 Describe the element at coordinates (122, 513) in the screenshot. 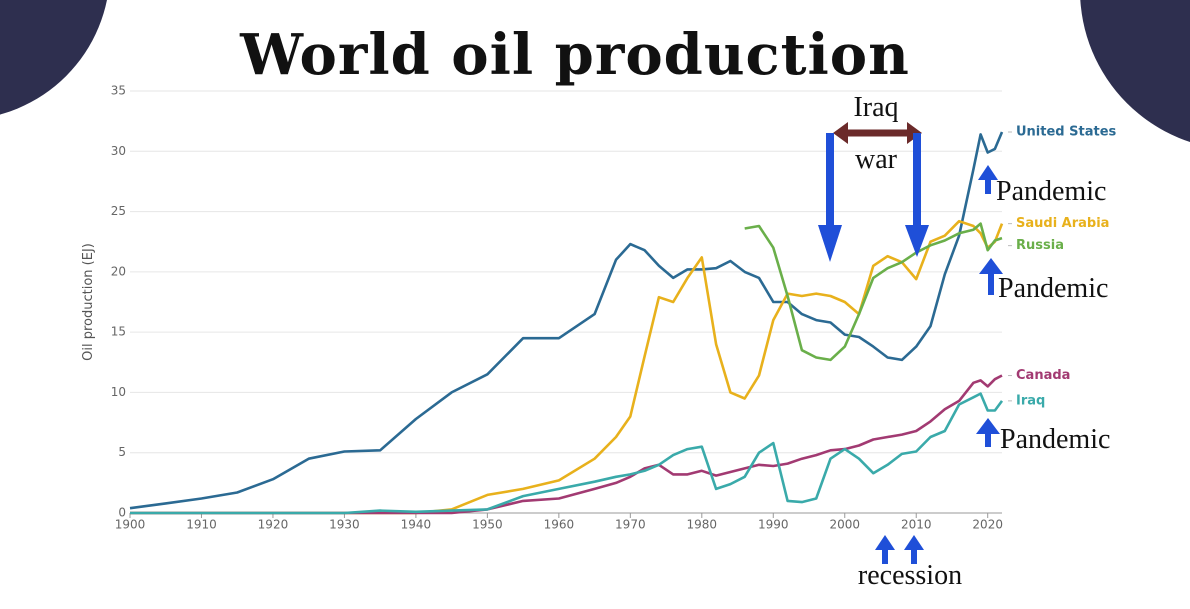

I see `y-tick-label: 0` at that location.